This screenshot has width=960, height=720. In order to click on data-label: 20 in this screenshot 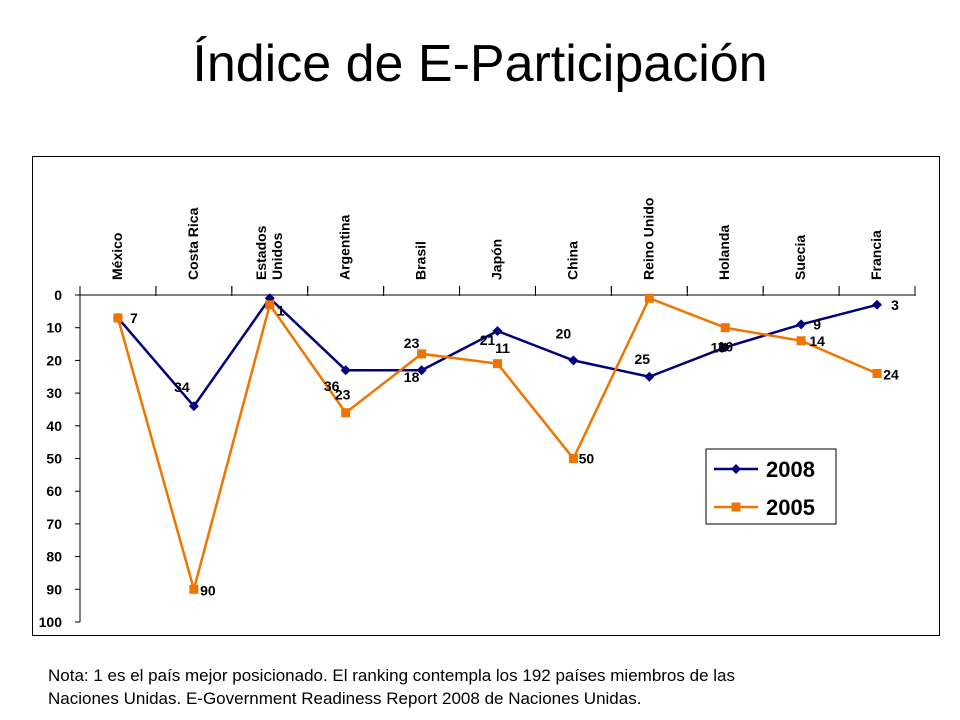, I will do `click(564, 333)`.